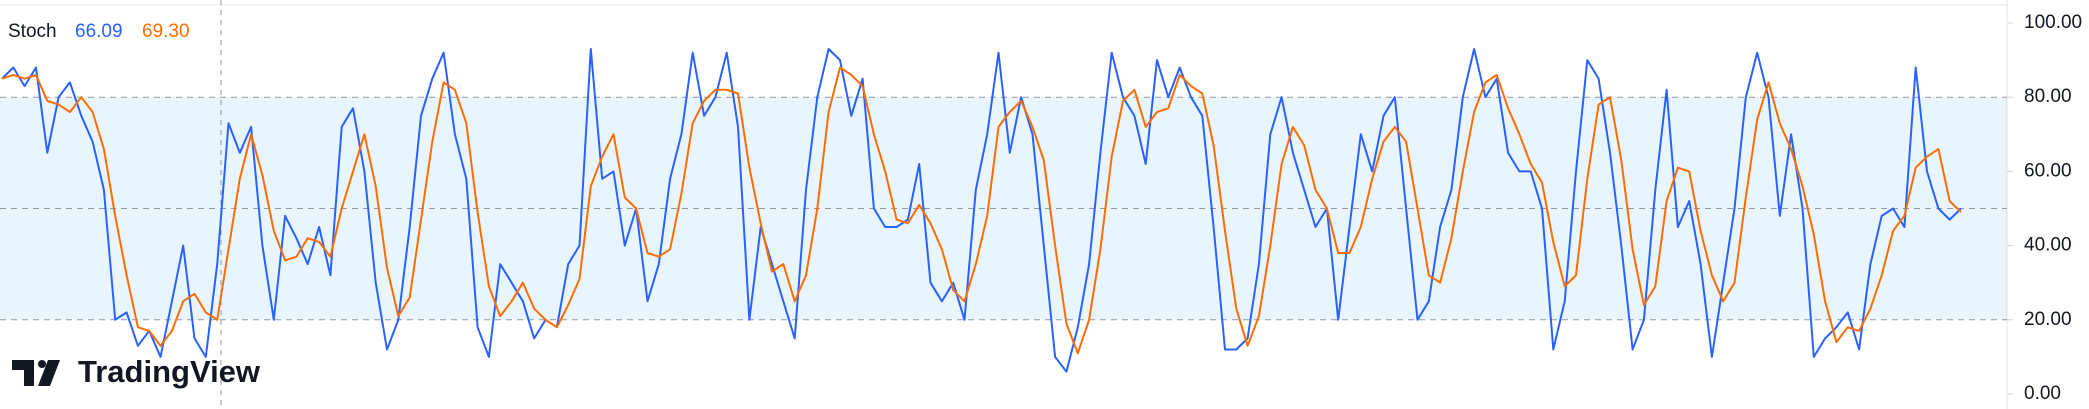  Describe the element at coordinates (2042, 393) in the screenshot. I see `y-tick-label: 0.00` at that location.